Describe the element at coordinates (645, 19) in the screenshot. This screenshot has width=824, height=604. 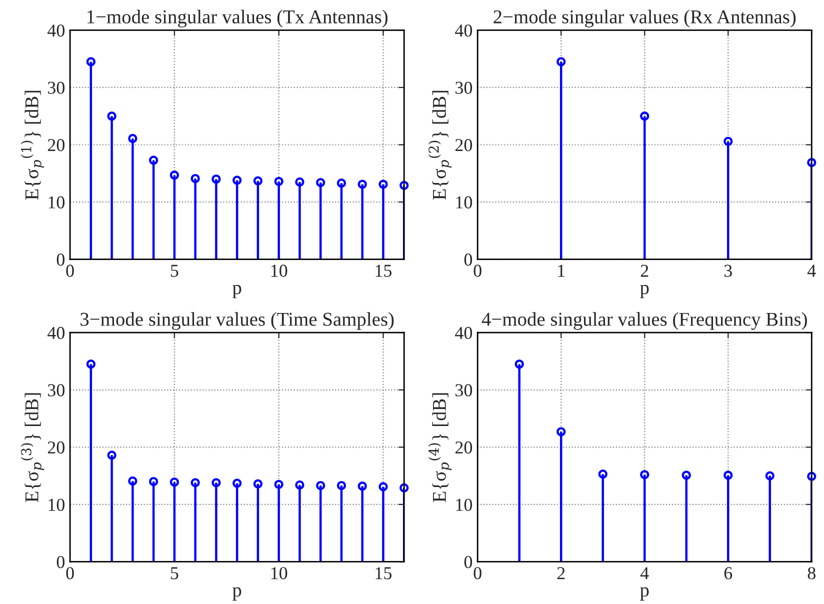
I see `chart-title: 2−mode singular values (Rx Antennas)` at that location.